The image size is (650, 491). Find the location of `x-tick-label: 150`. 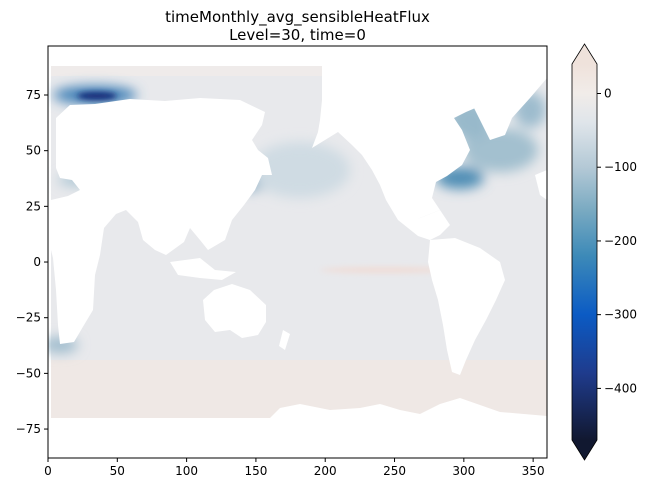

x-tick-label: 150 is located at coordinates (255, 471).